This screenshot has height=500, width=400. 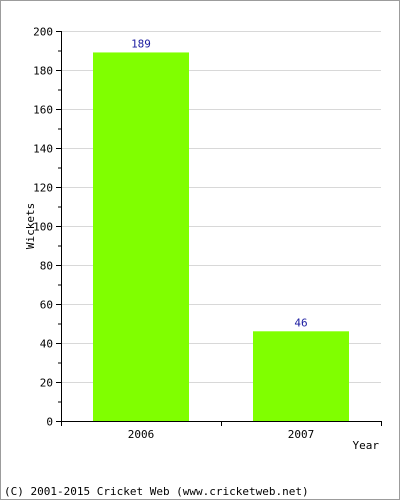 I want to click on y-tick-label: 140, so click(x=43, y=149).